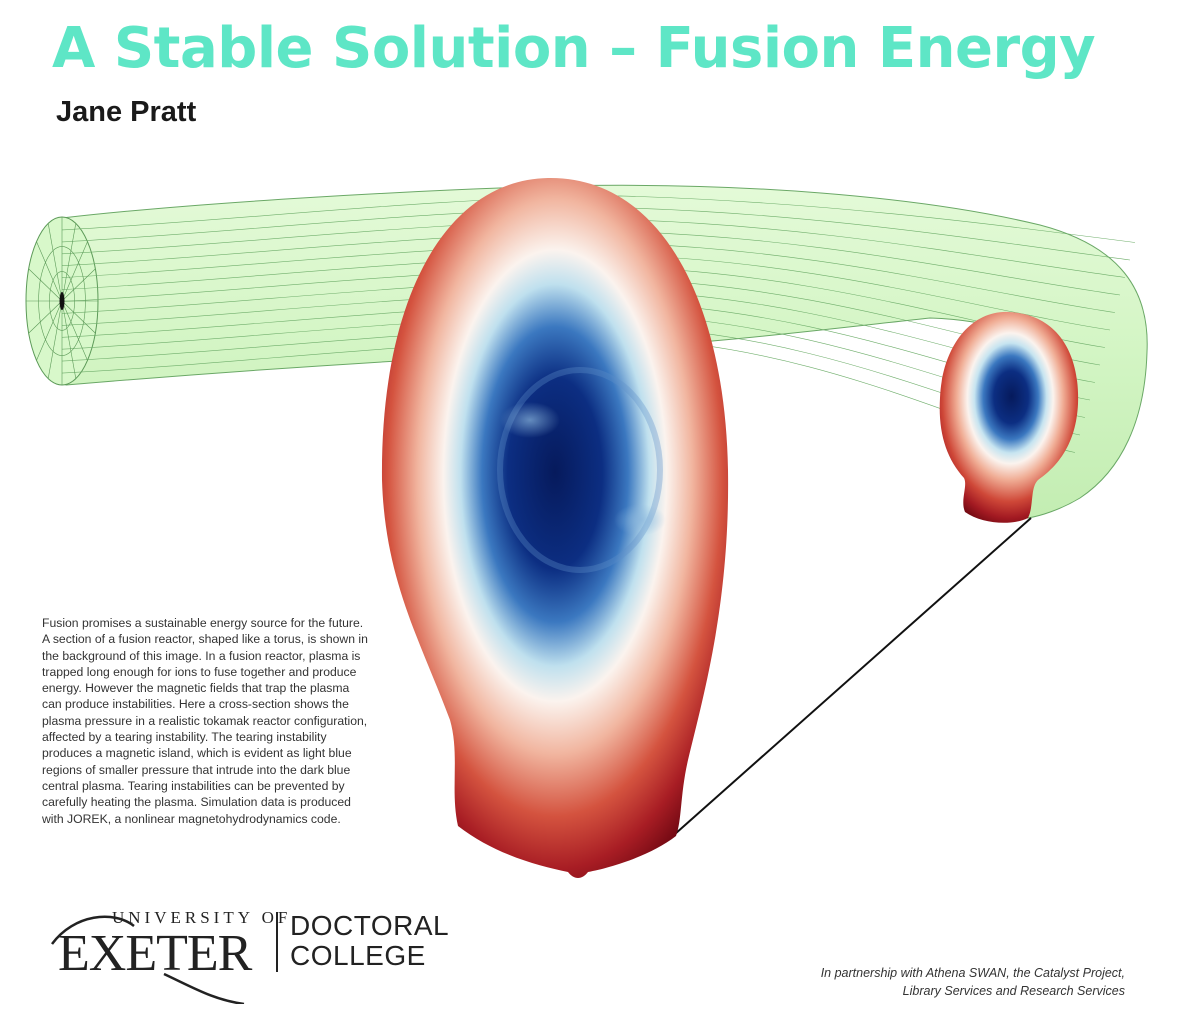  What do you see at coordinates (370, 925) in the screenshot?
I see `logo-doctoral: DOCTORAL` at bounding box center [370, 925].